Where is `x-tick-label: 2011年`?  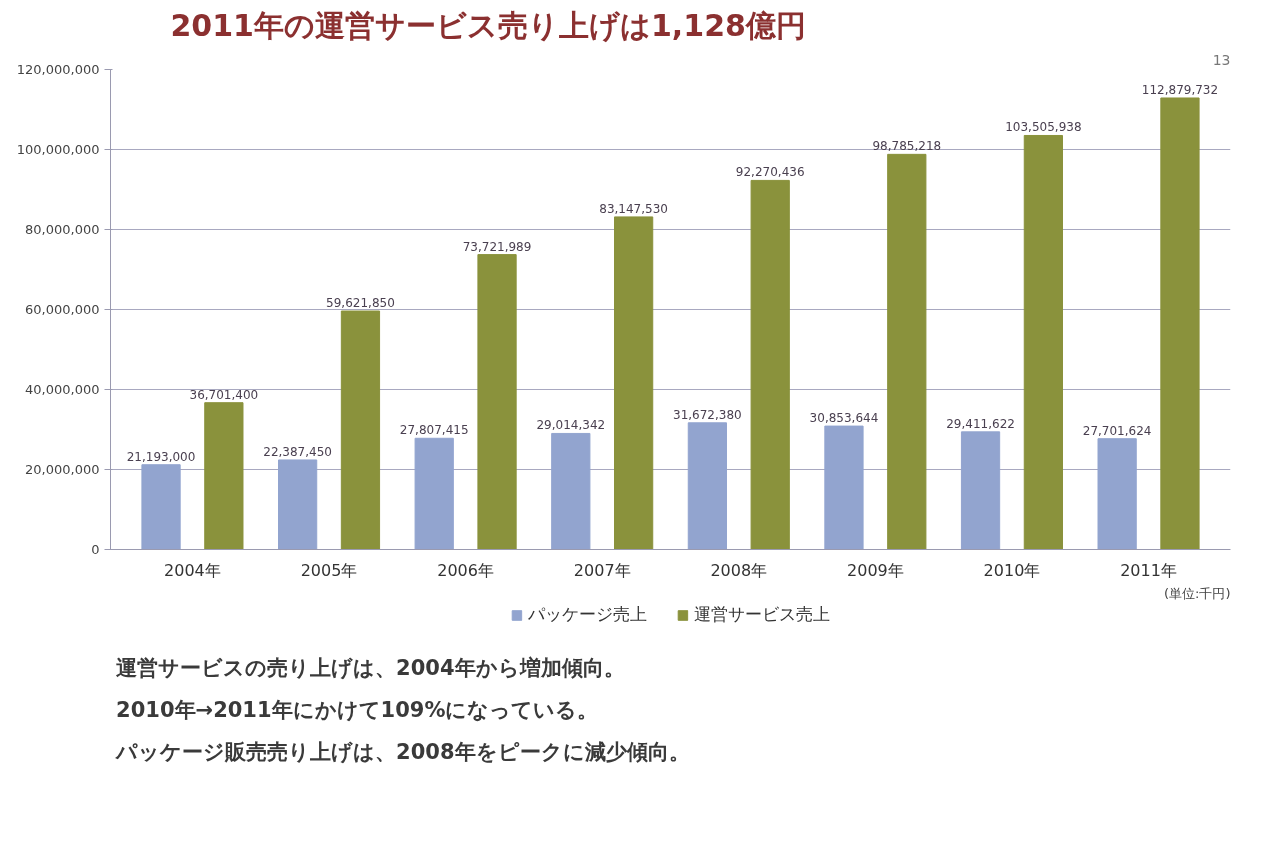 x-tick-label: 2011年 is located at coordinates (1148, 570).